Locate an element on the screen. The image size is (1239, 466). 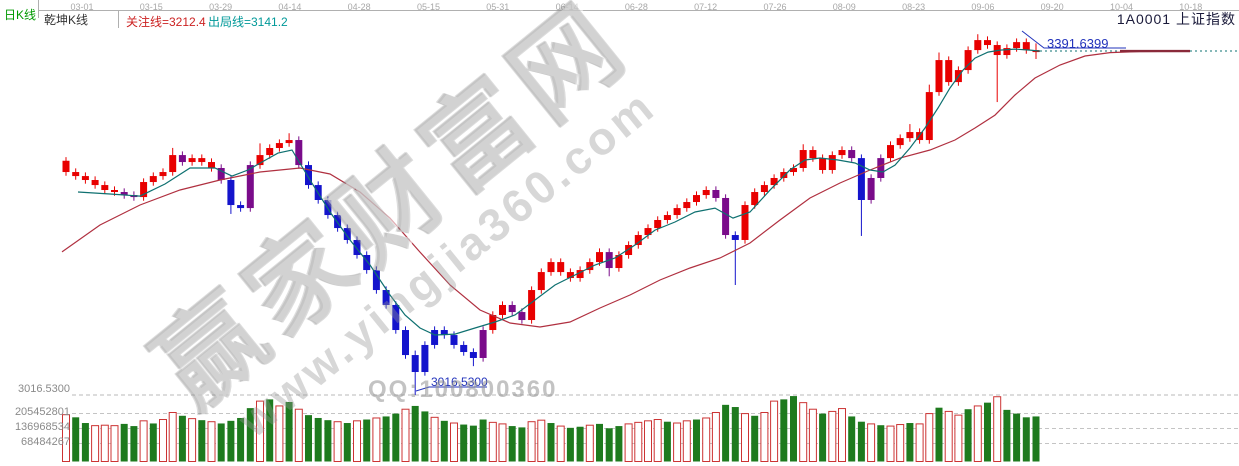
date-tick-label: 04-28 is located at coordinates (359, 7).